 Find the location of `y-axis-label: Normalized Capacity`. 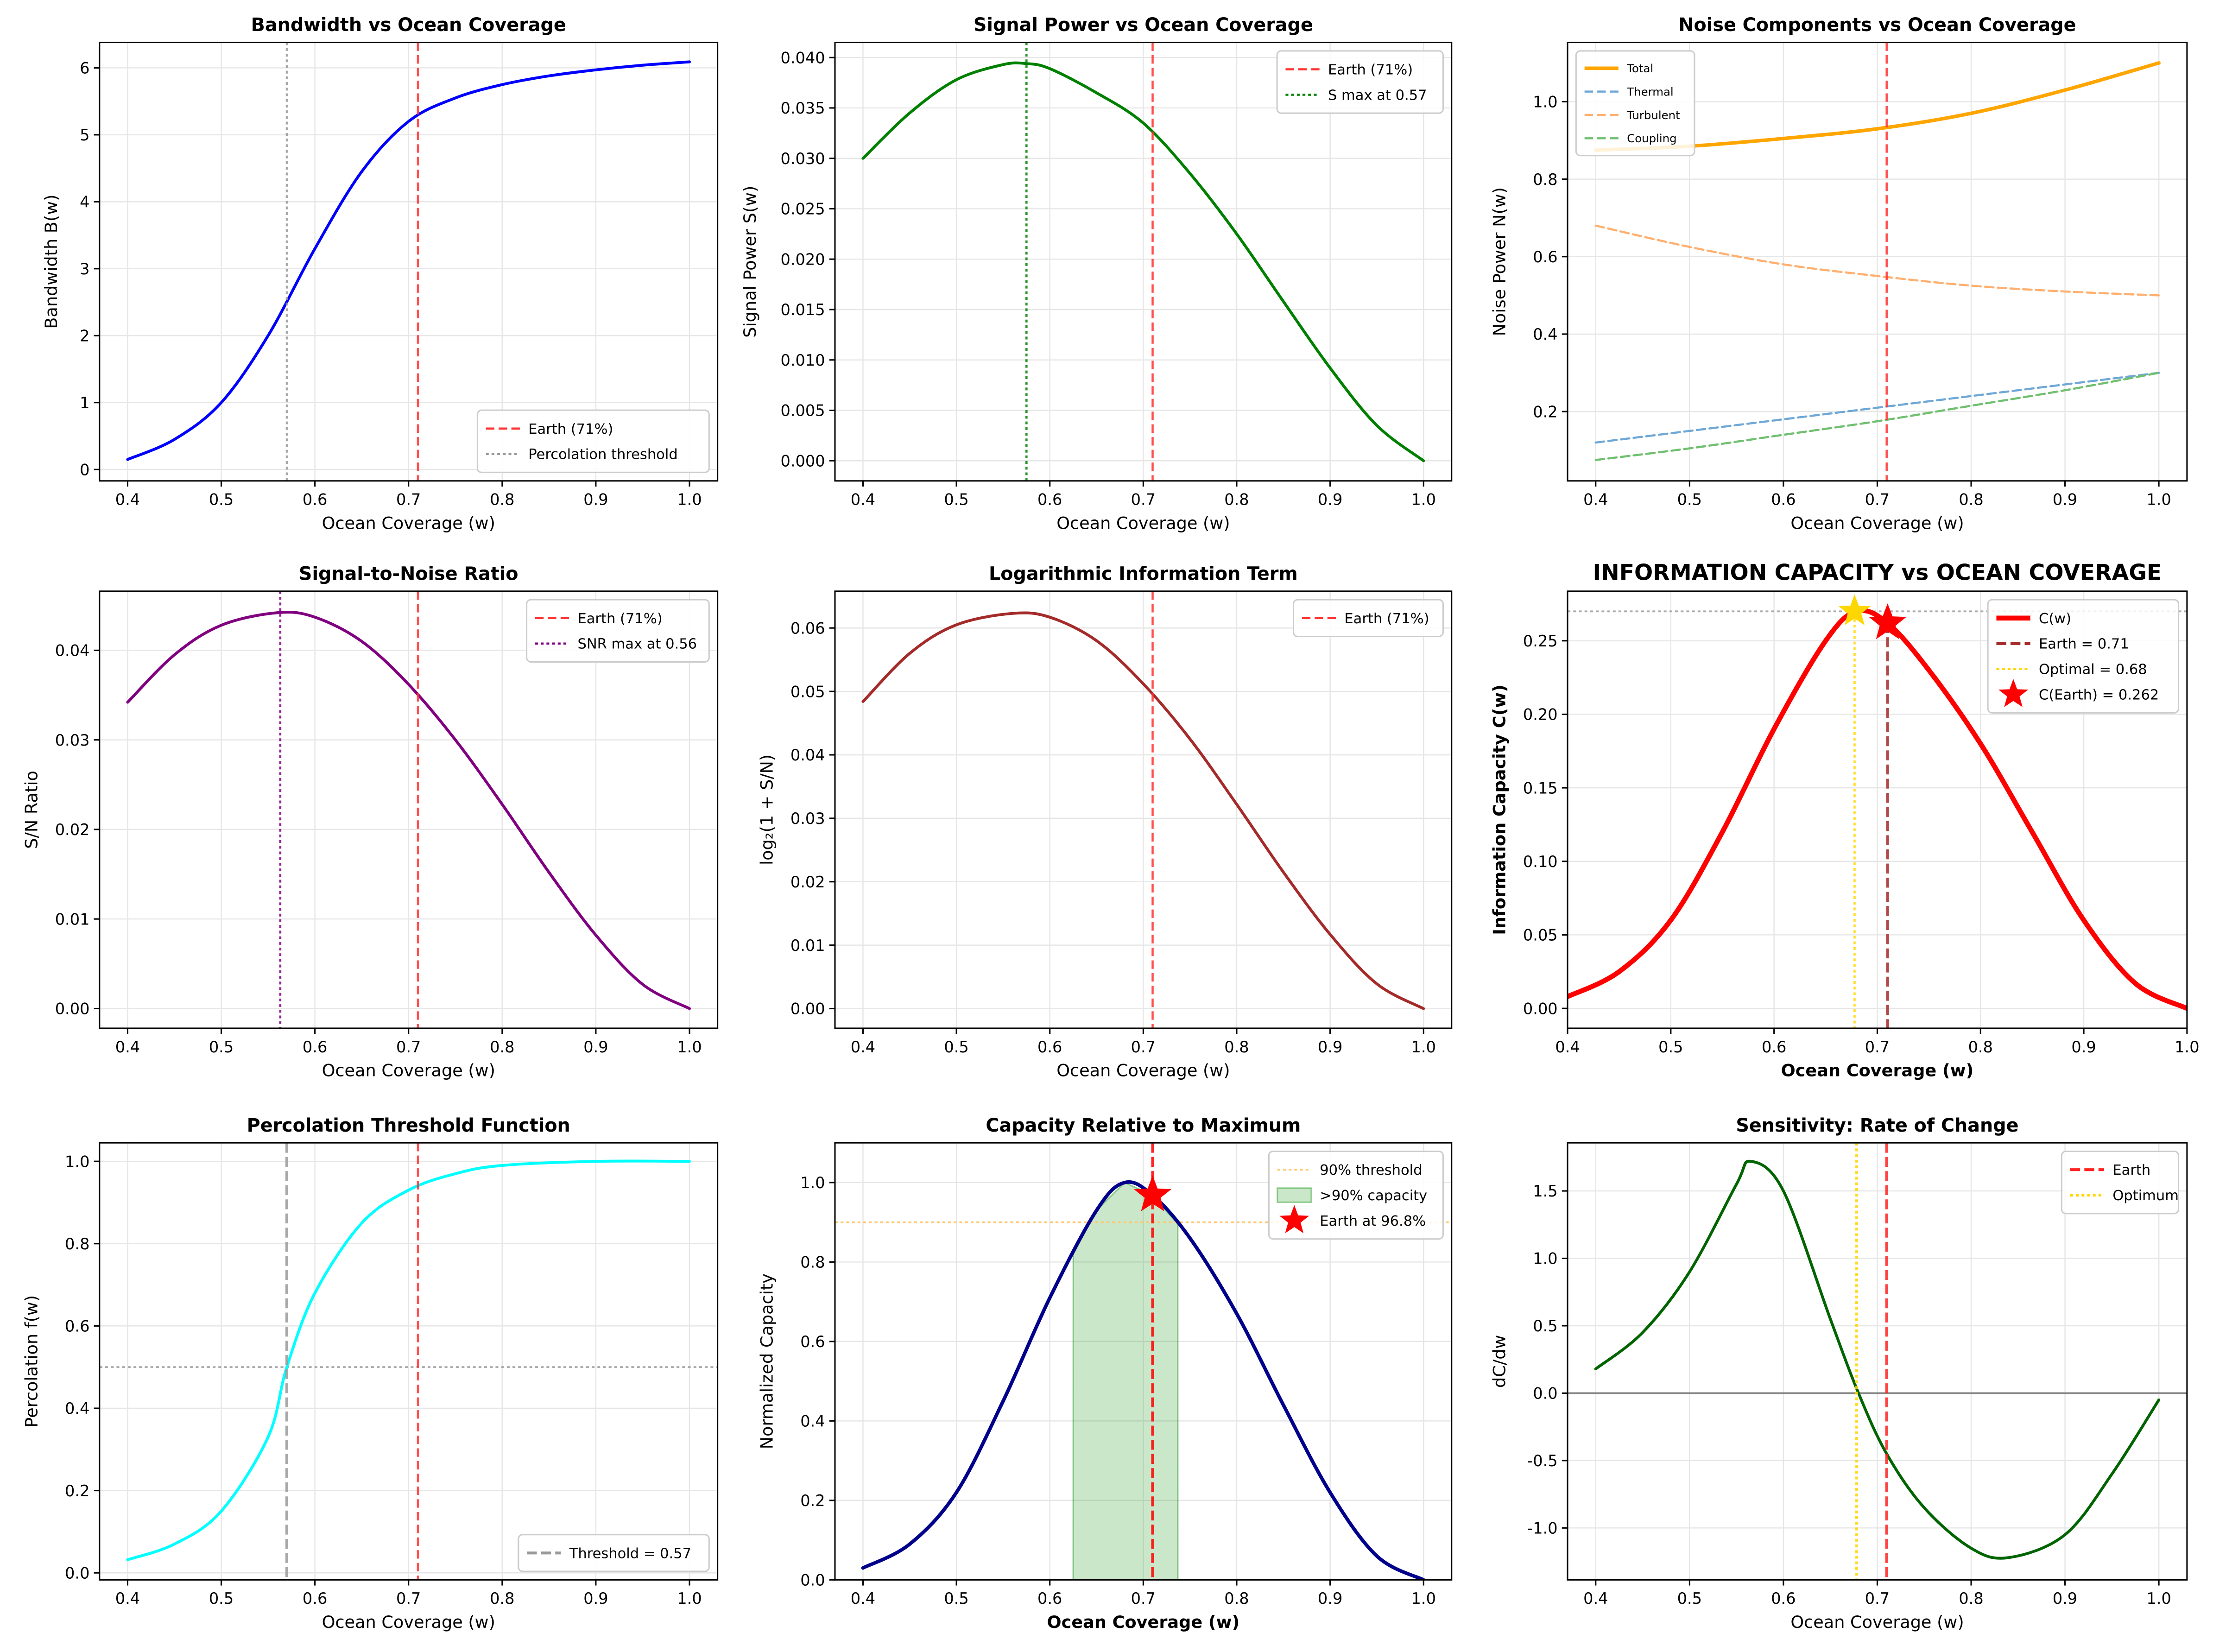

y-axis-label: Normalized Capacity is located at coordinates (767, 1361).